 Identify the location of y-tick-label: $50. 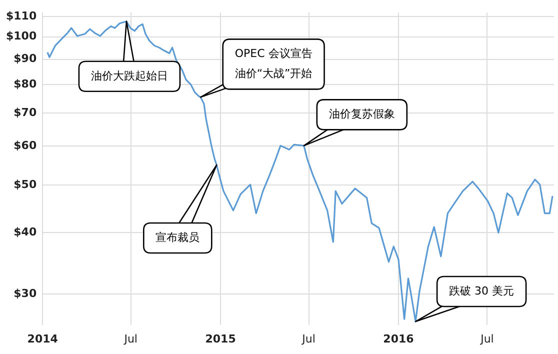
(25, 184).